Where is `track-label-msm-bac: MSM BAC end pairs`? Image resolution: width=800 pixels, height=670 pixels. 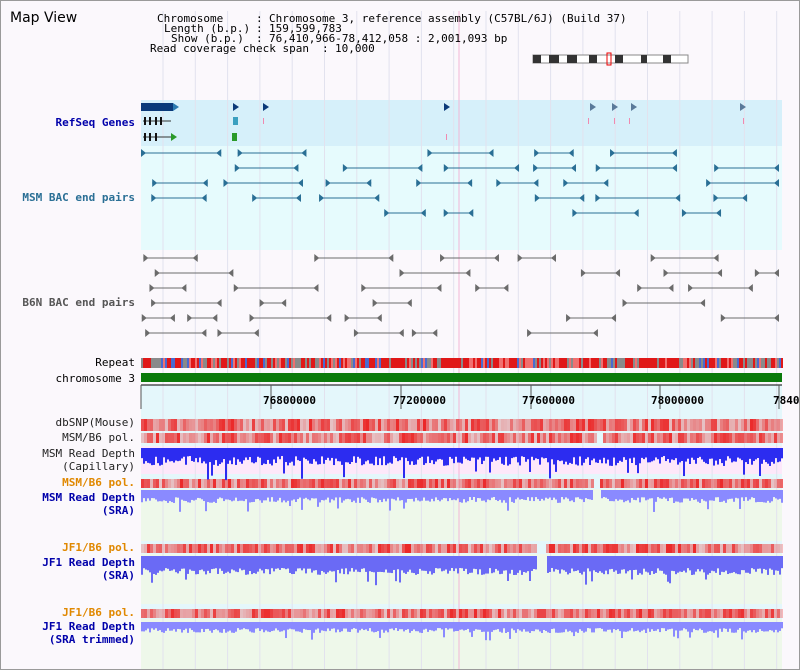 track-label-msm-bac: MSM BAC end pairs is located at coordinates (78, 197).